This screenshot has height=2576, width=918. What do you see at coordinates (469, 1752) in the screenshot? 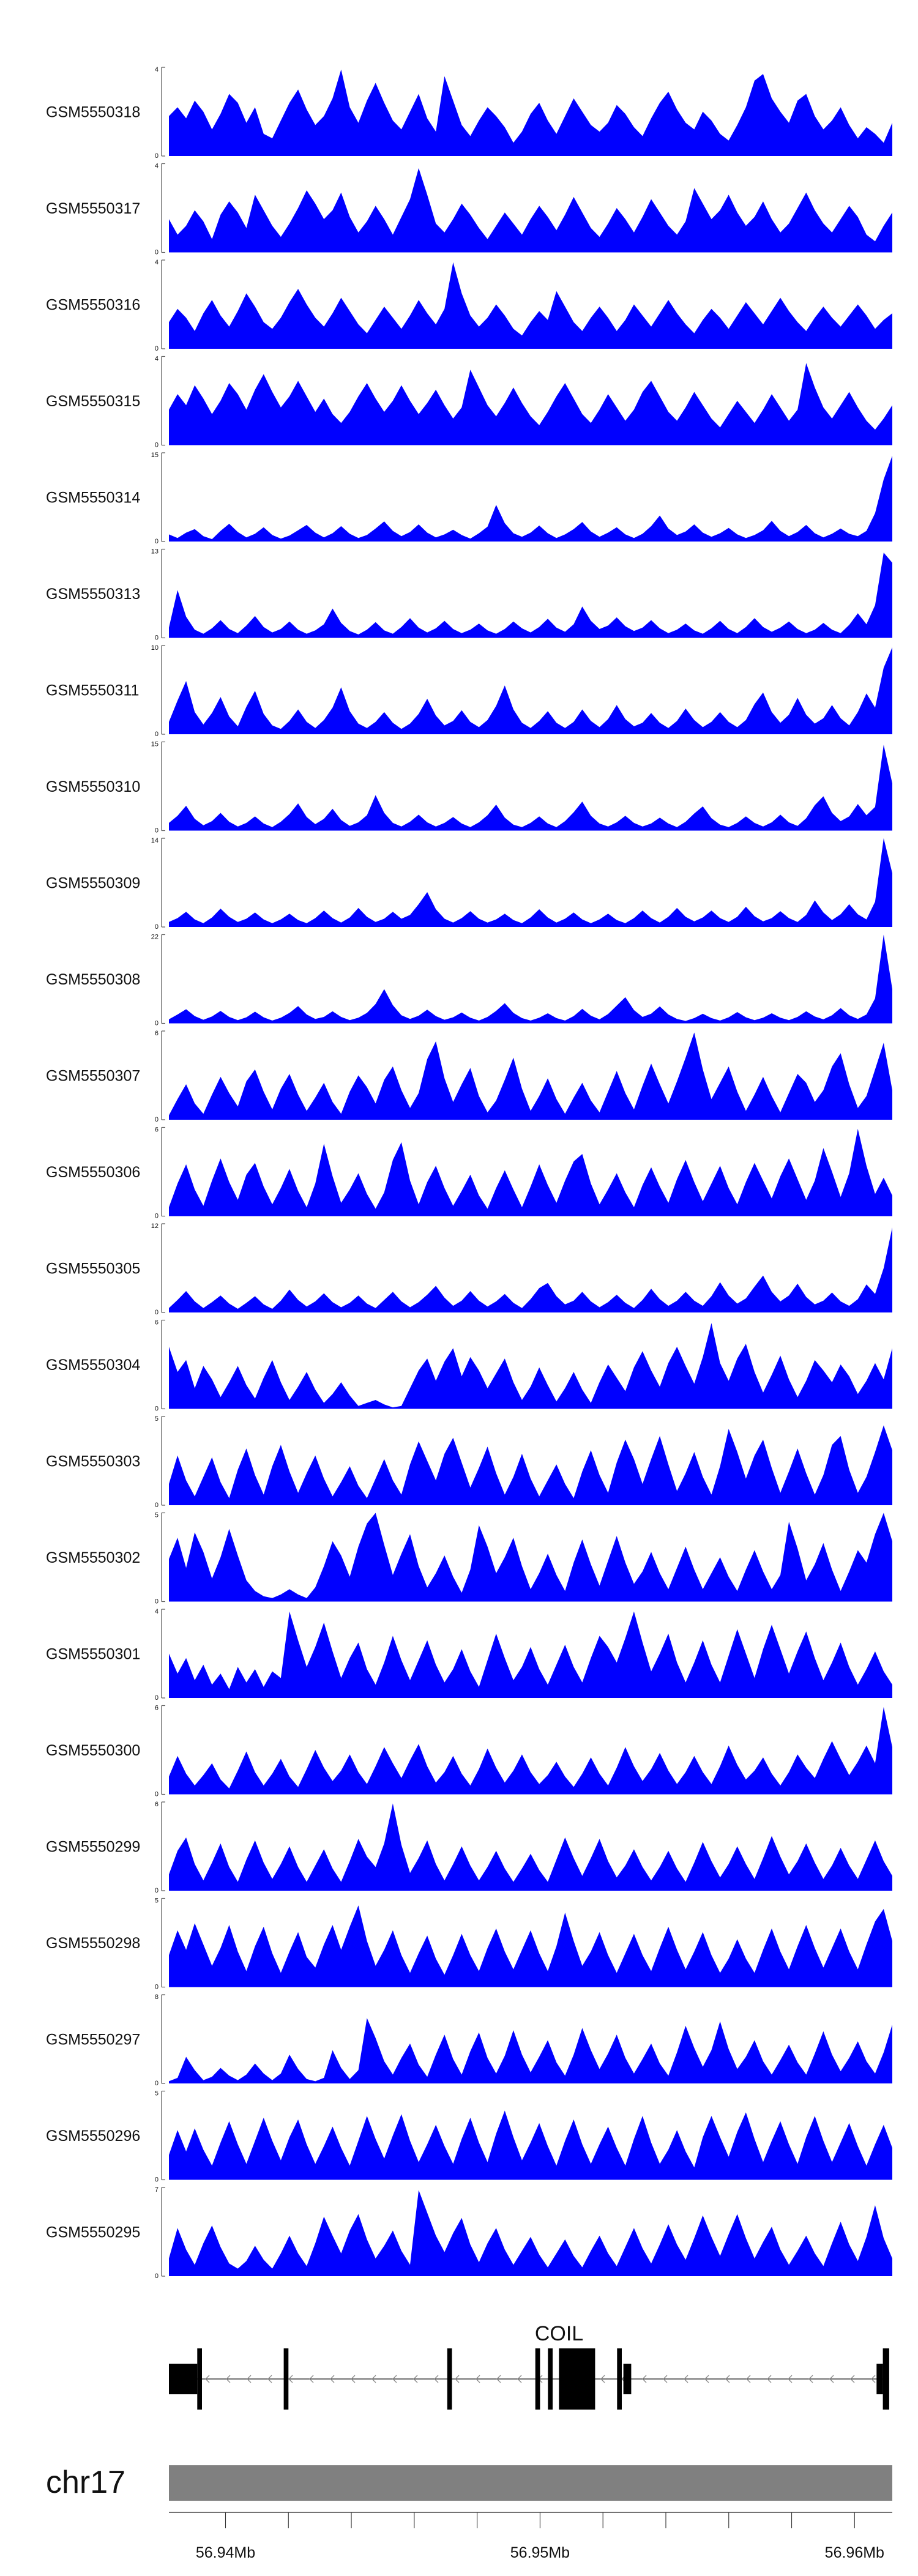
I see `track-GSM5550300: GSM5550300 6 0` at bounding box center [469, 1752].